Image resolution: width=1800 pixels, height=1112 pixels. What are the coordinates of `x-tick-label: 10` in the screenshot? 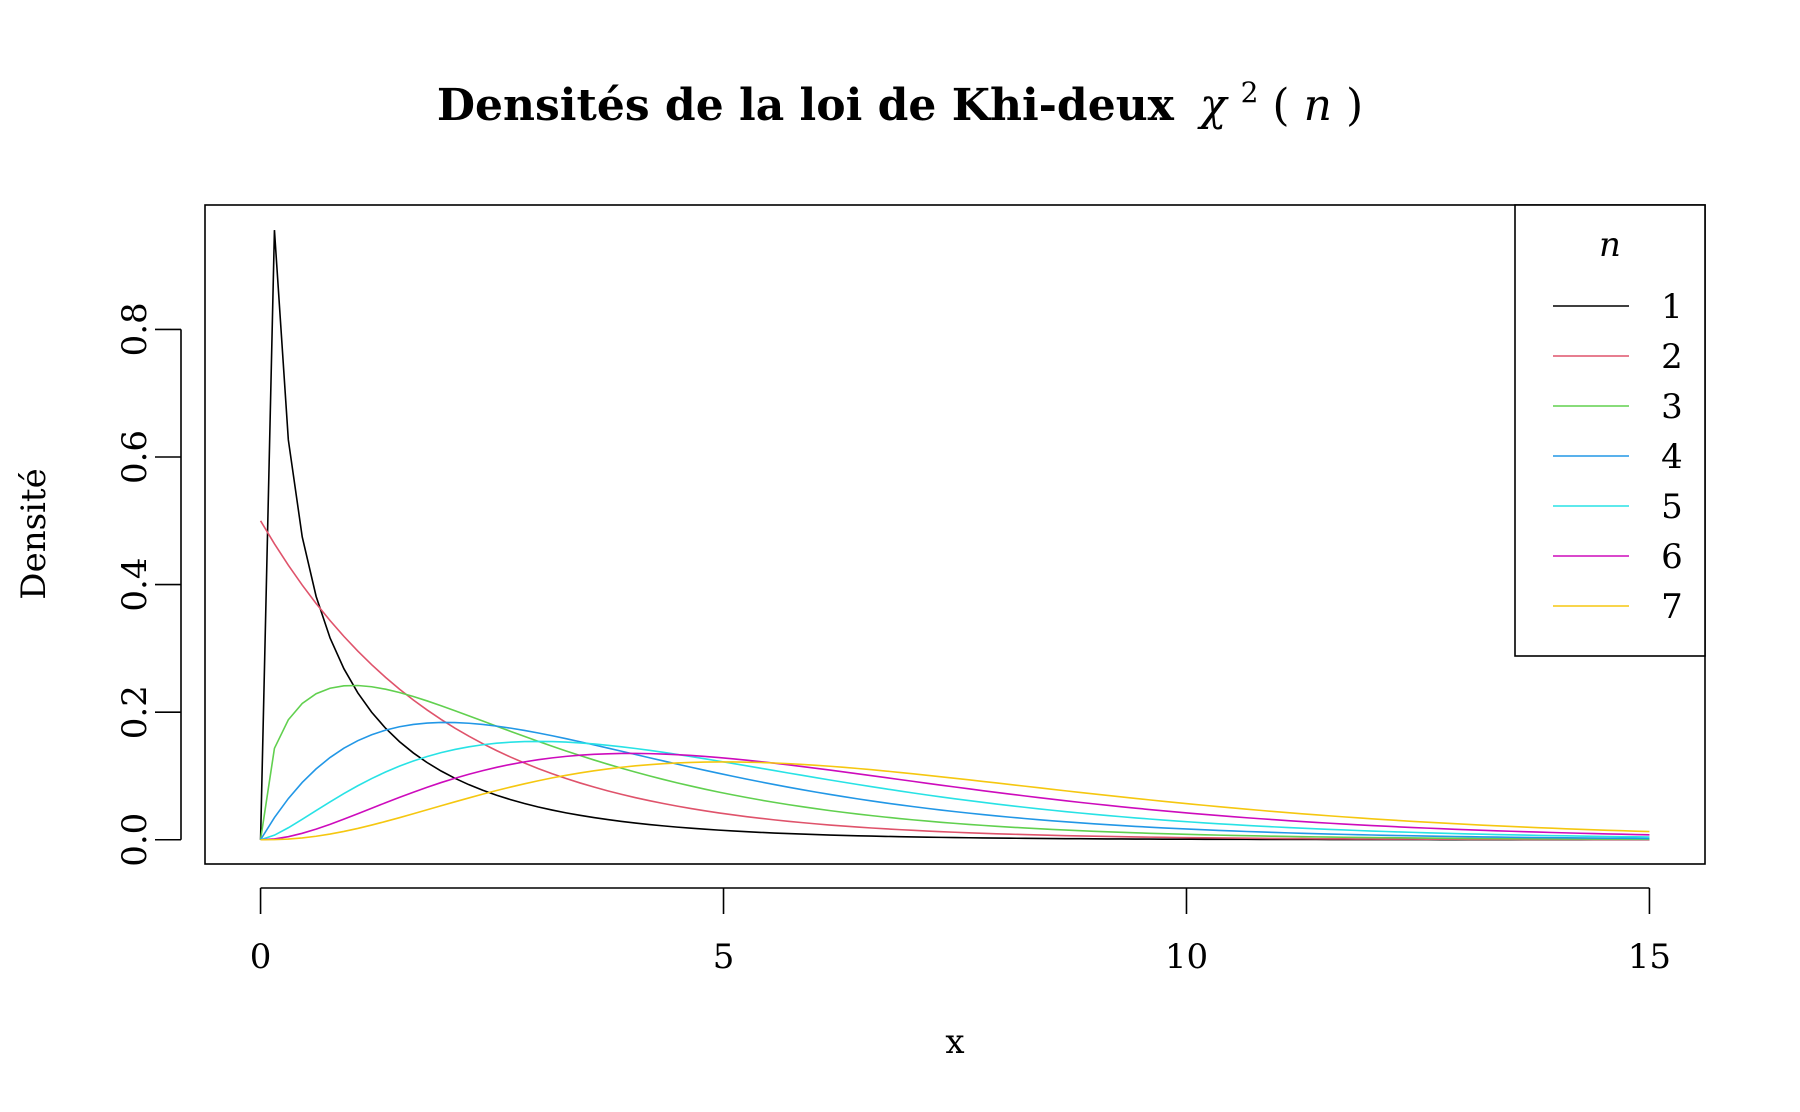 It's located at (1186, 957).